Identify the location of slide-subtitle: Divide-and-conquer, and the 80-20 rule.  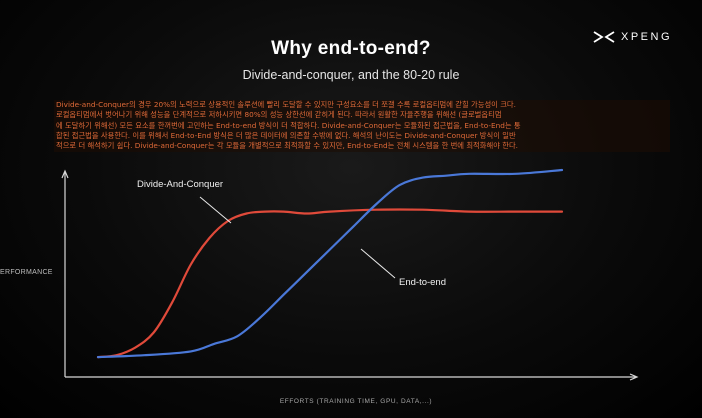
(351, 75).